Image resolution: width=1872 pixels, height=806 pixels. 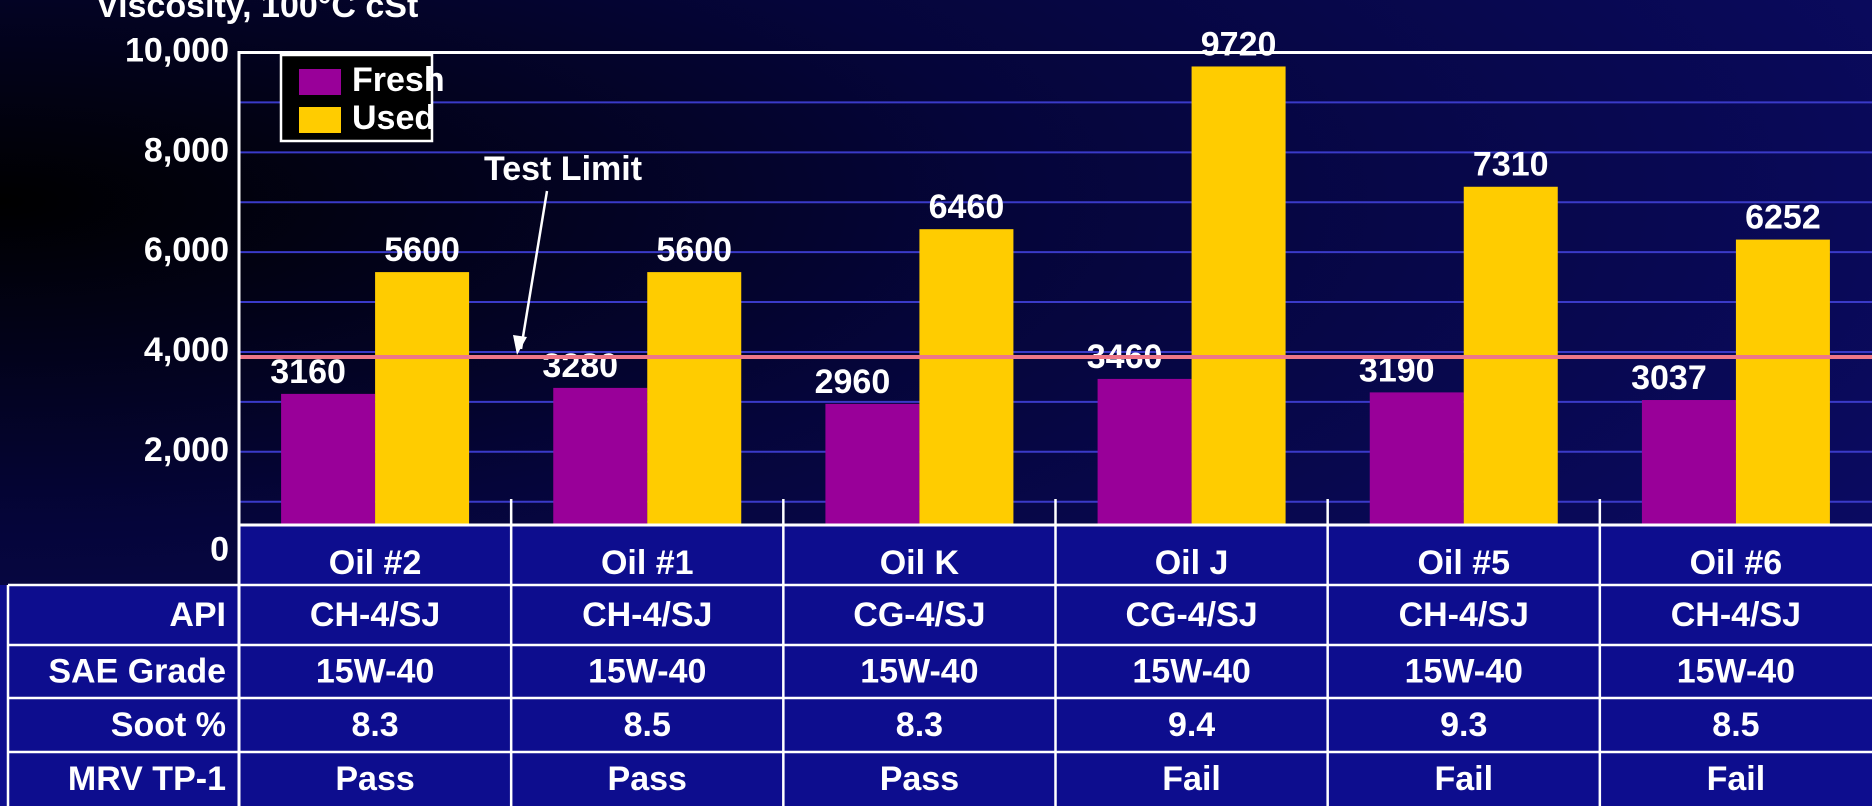 What do you see at coordinates (137, 671) in the screenshot?
I see `row-header: SAE Grade` at bounding box center [137, 671].